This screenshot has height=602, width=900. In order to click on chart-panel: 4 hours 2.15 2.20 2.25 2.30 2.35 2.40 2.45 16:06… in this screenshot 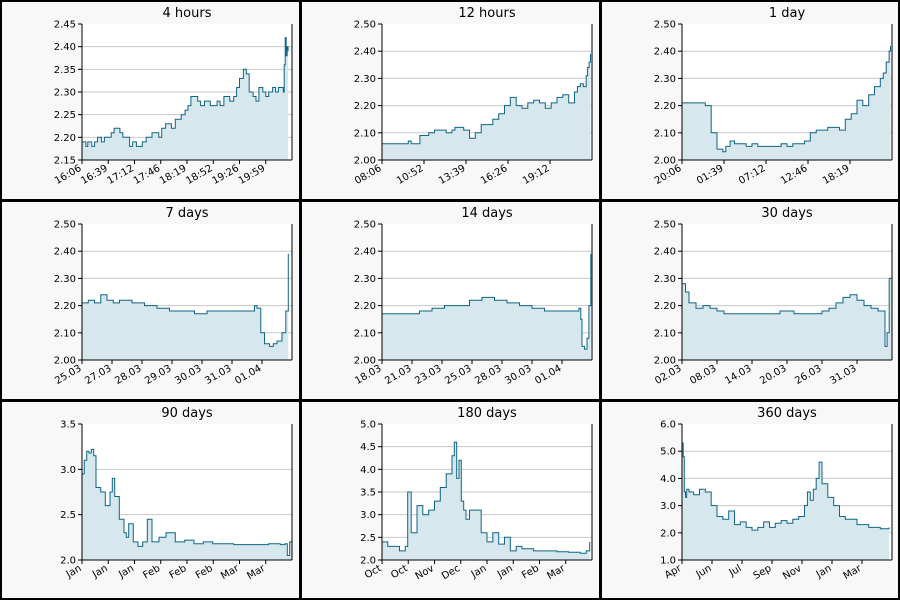, I will do `click(150, 100)`.